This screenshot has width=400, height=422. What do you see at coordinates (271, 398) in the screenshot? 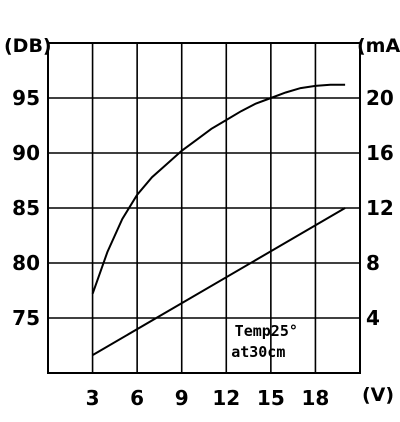
I see `x-tick-label-15: 15` at bounding box center [271, 398].